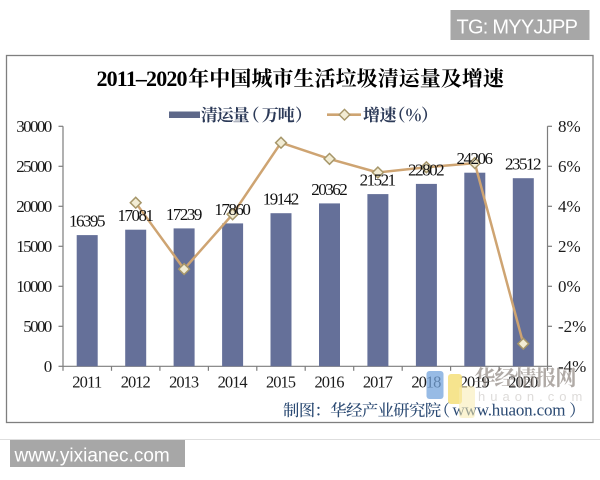 Image resolution: width=600 pixels, height=480 pixels. What do you see at coordinates (569, 166) in the screenshot?
I see `svg-text: 6%` at bounding box center [569, 166].